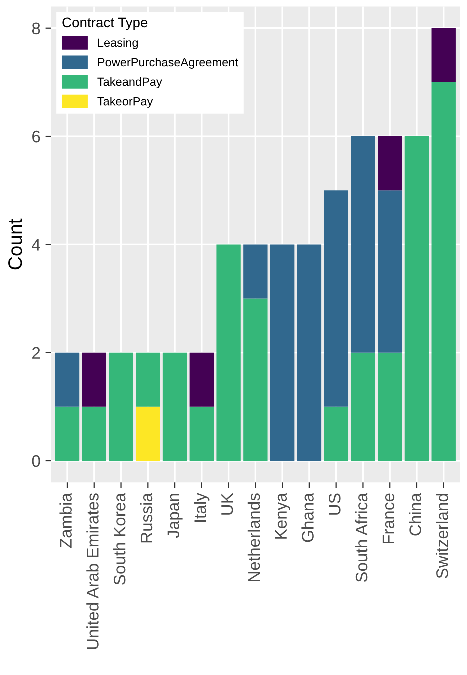 The width and height of the screenshot is (467, 675). Describe the element at coordinates (36, 461) in the screenshot. I see `y-tick-label: 0` at that location.